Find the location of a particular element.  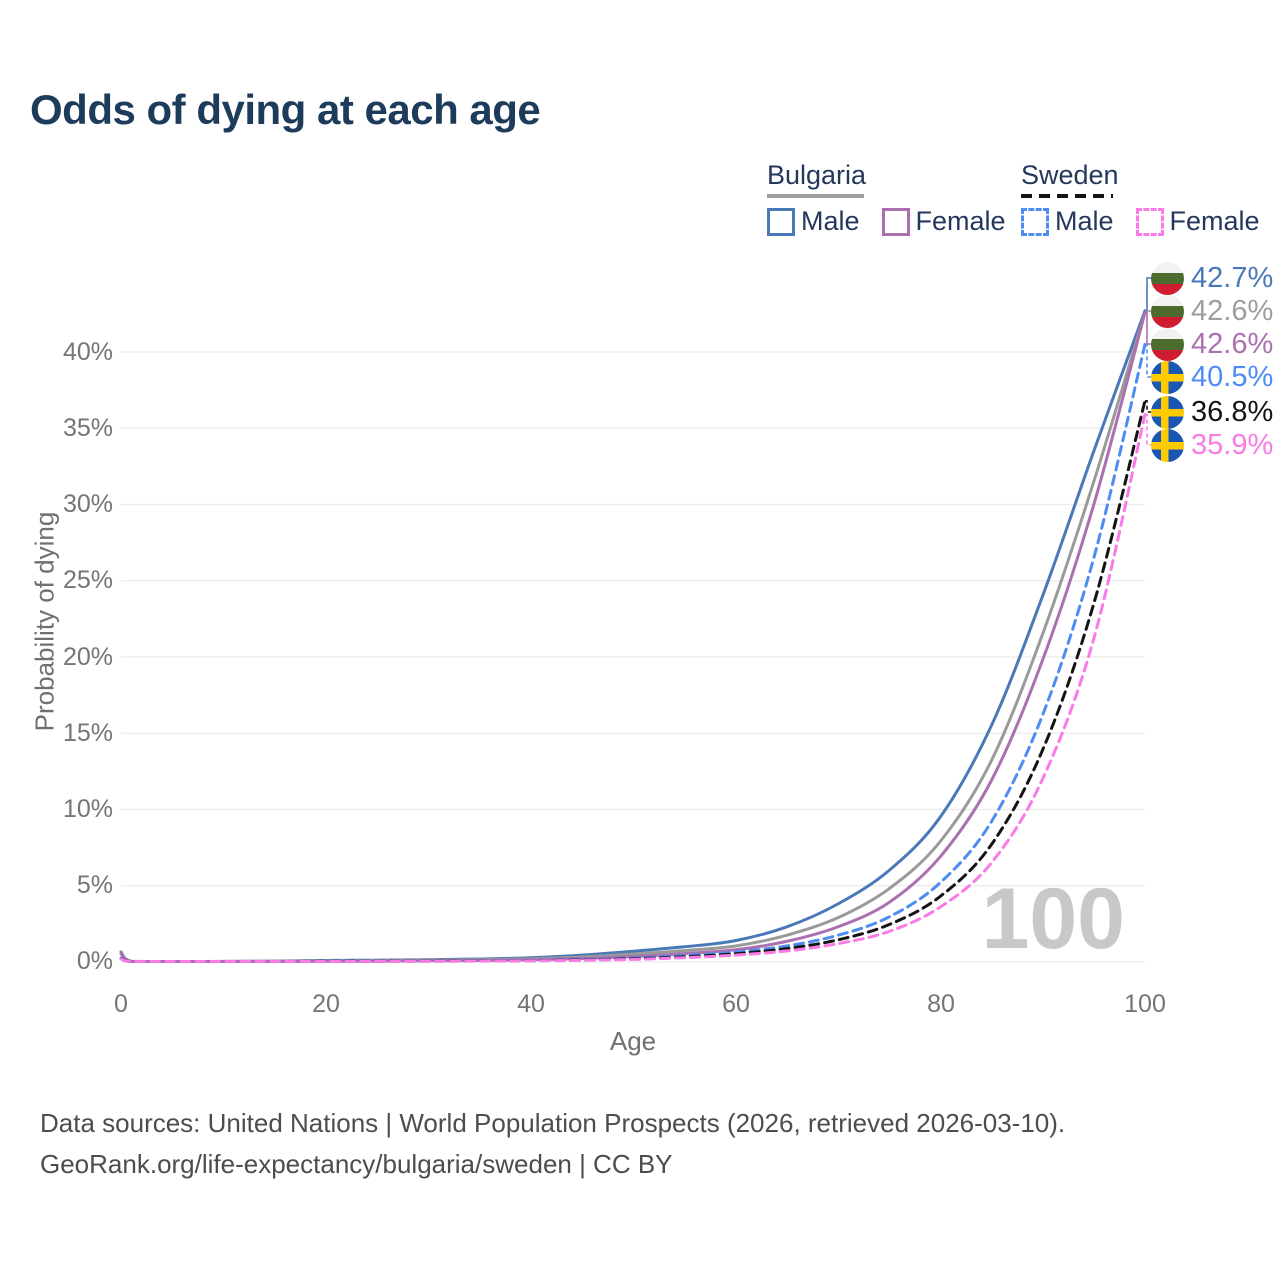

y-tick-label: 40% is located at coordinates (87, 352).